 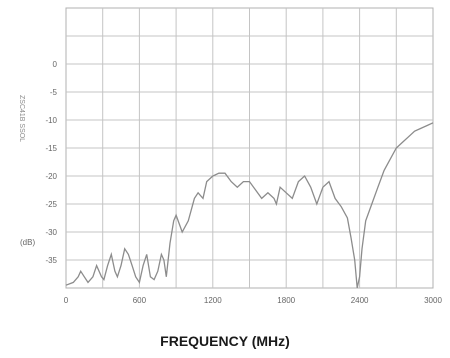 I want to click on x-tick-label: 0, so click(x=66, y=300).